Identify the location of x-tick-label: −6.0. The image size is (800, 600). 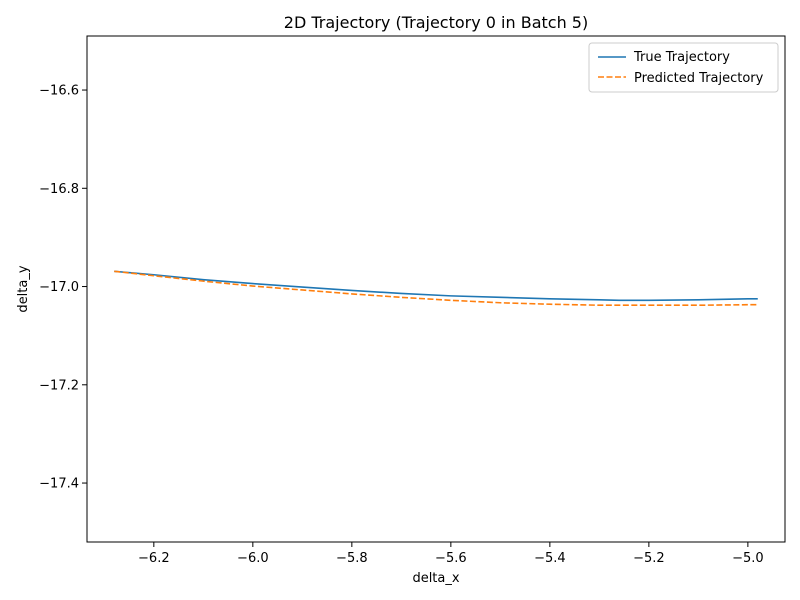
(253, 558).